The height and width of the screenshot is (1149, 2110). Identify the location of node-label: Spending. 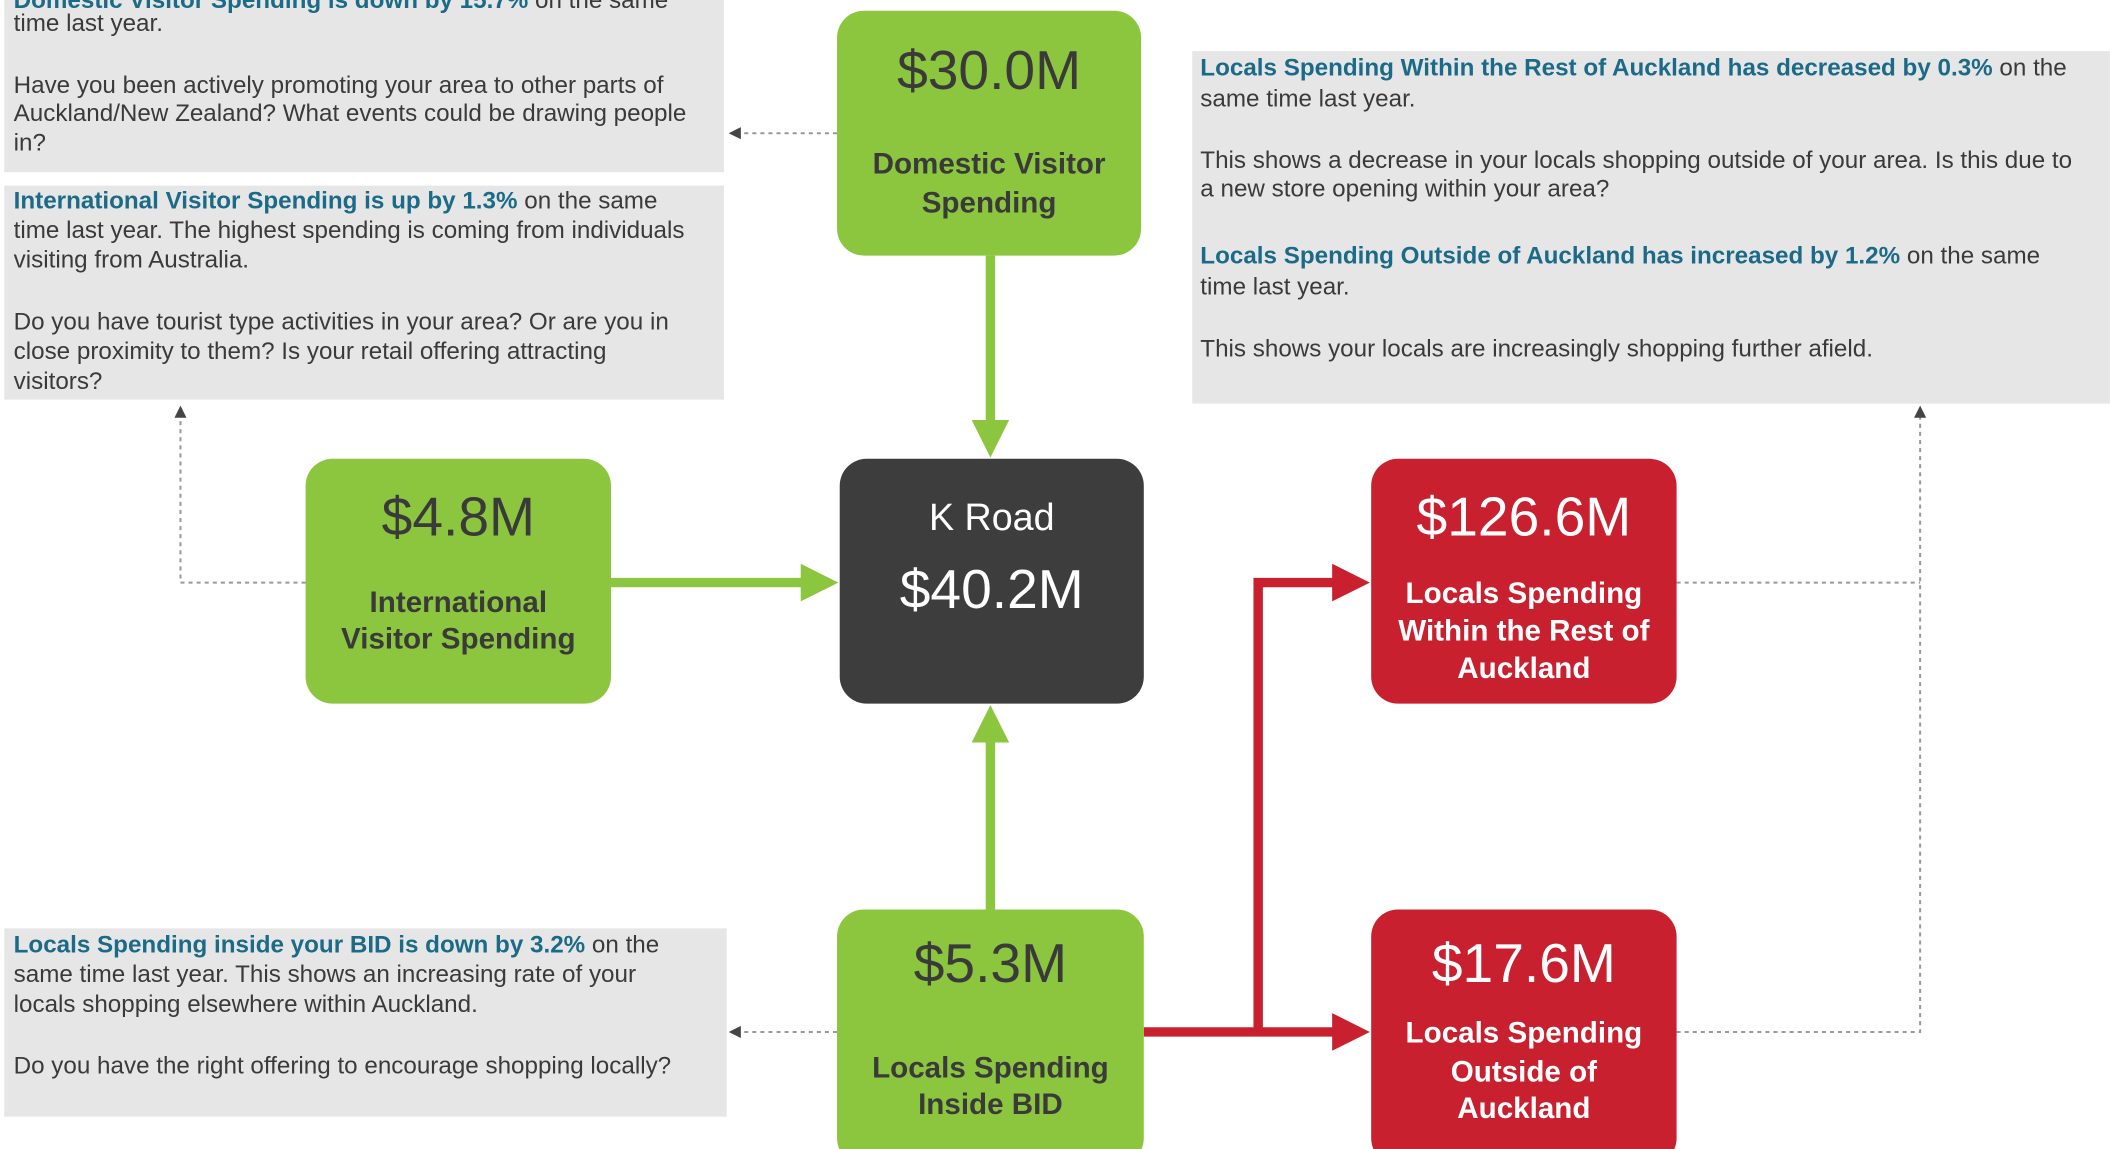
(989, 203).